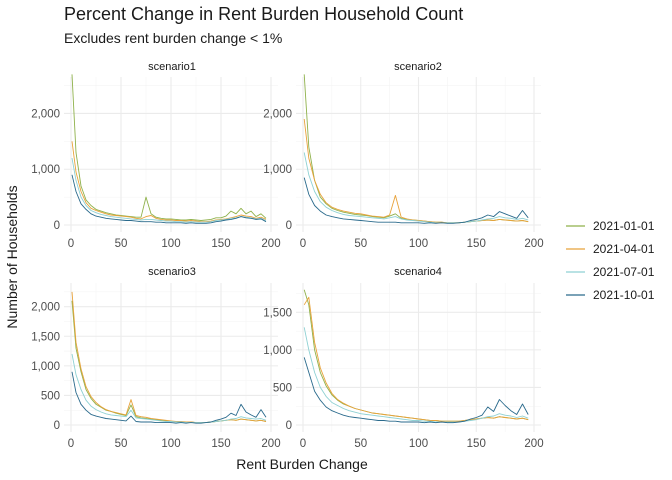  What do you see at coordinates (302, 464) in the screenshot?
I see `x-axis-title: Rent Burden Change` at bounding box center [302, 464].